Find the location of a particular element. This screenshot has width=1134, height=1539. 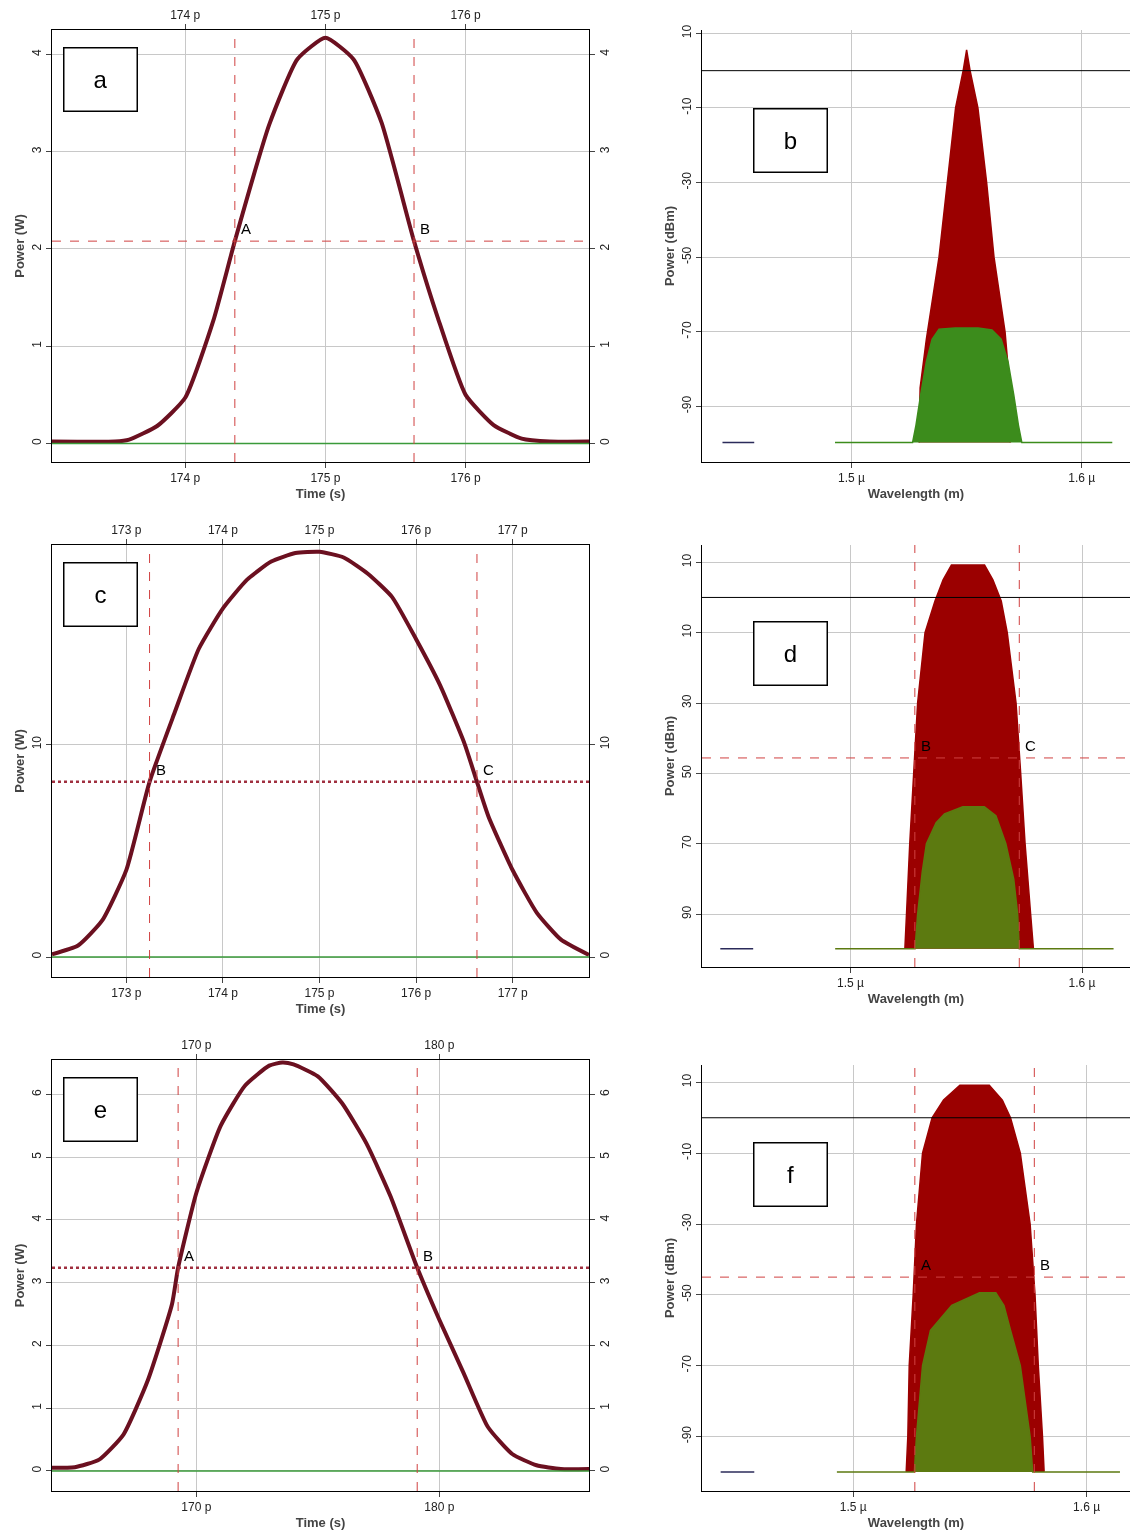

annotation: f is located at coordinates (790, 1174).